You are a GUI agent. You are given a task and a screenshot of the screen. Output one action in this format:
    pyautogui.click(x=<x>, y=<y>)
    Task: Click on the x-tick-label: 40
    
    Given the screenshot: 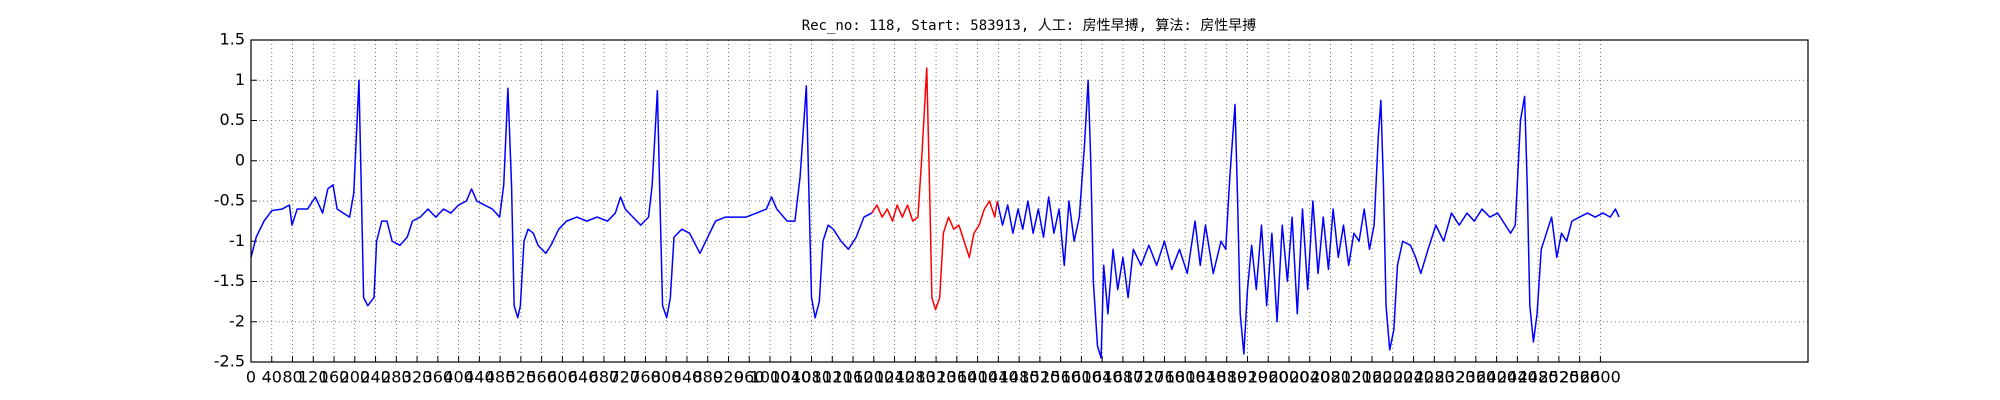 What is the action you would take?
    pyautogui.click(x=272, y=377)
    